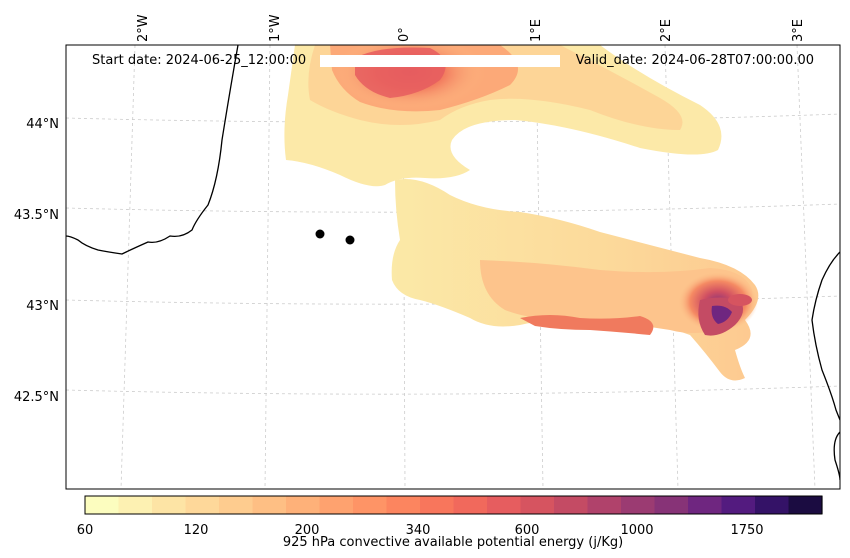 This screenshot has width=850, height=558. Describe the element at coordinates (636, 530) in the screenshot. I see `cb-tick-1000: 1000` at that location.